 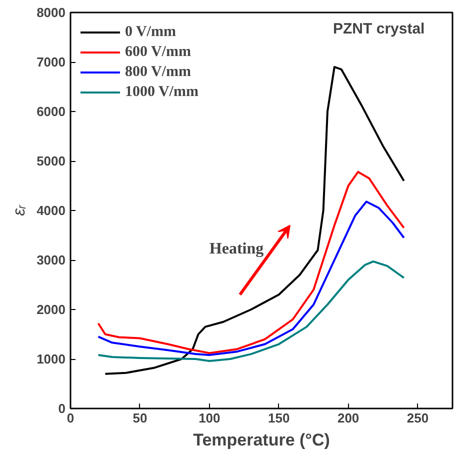 What do you see at coordinates (51, 210) in the screenshot?
I see `y-tick-label: 4000` at bounding box center [51, 210].